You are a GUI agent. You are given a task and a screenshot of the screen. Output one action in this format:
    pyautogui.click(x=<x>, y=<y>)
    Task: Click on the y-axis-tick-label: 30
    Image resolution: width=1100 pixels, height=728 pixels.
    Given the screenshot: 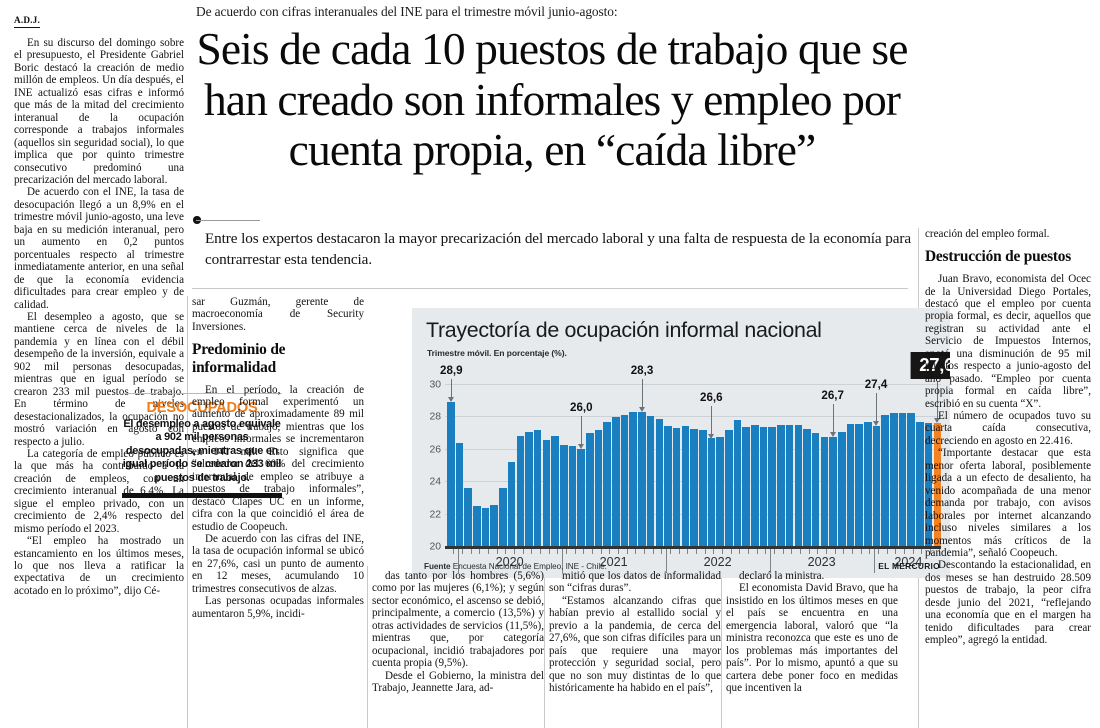 What is the action you would take?
    pyautogui.click(x=435, y=385)
    